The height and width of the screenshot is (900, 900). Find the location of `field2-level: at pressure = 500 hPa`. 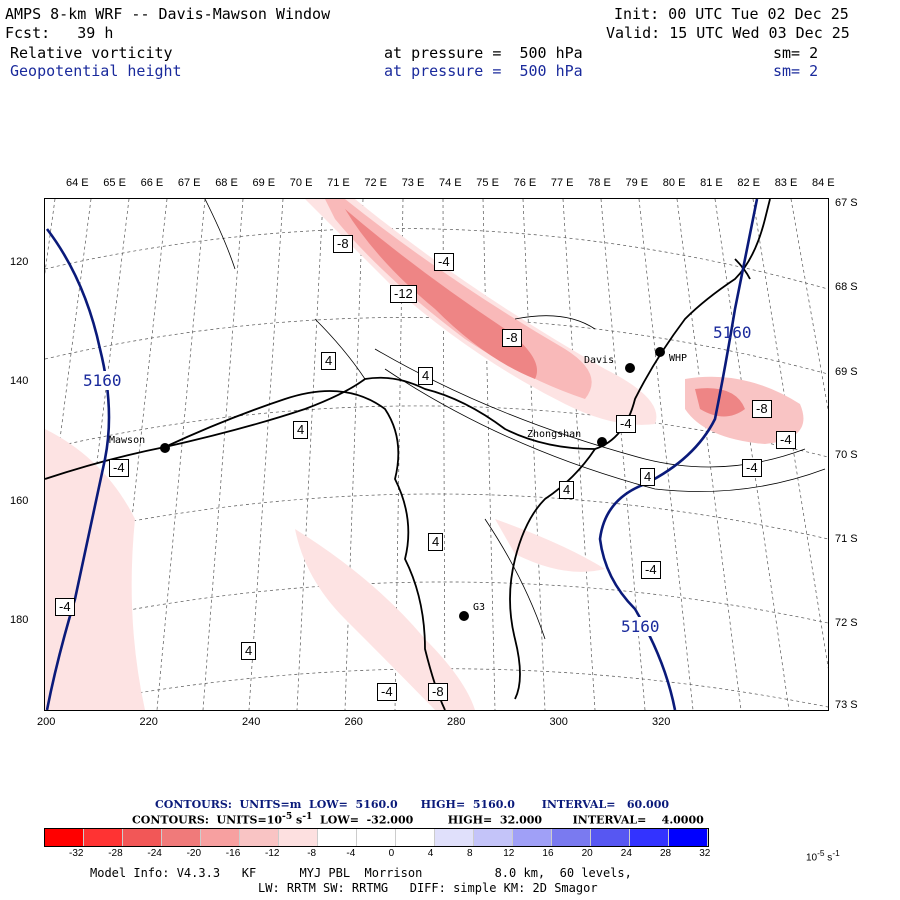

field2-level: at pressure = 500 hPa is located at coordinates (483, 71).